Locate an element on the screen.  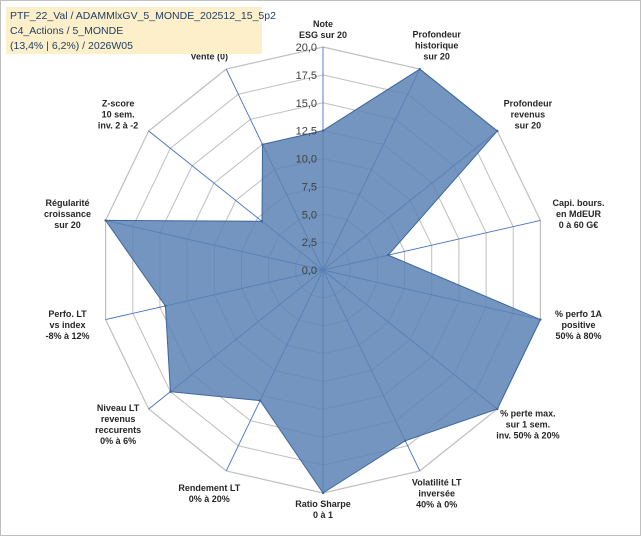
tick-label: 17,5 is located at coordinates (306, 76).